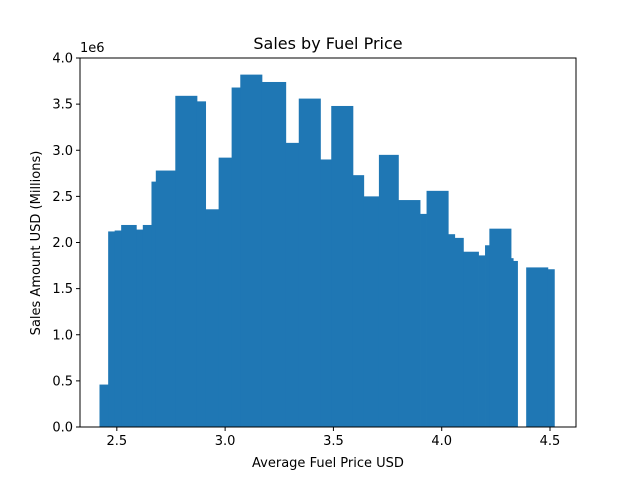  I want to click on x-tick-label-1: 3.0, so click(225, 441).